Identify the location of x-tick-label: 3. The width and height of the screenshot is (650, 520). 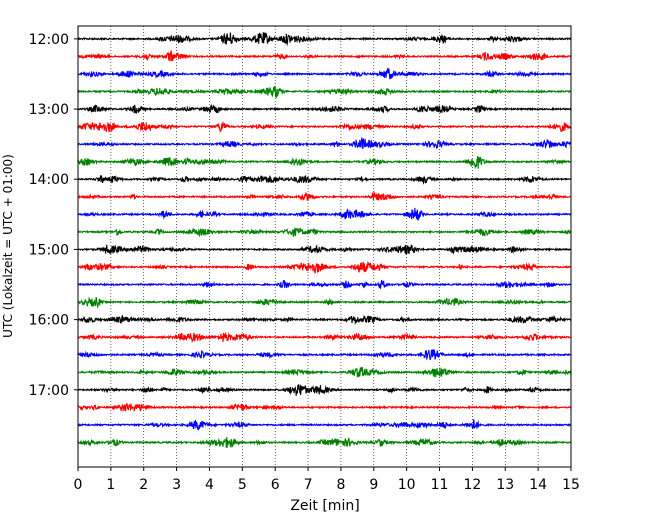
(176, 485).